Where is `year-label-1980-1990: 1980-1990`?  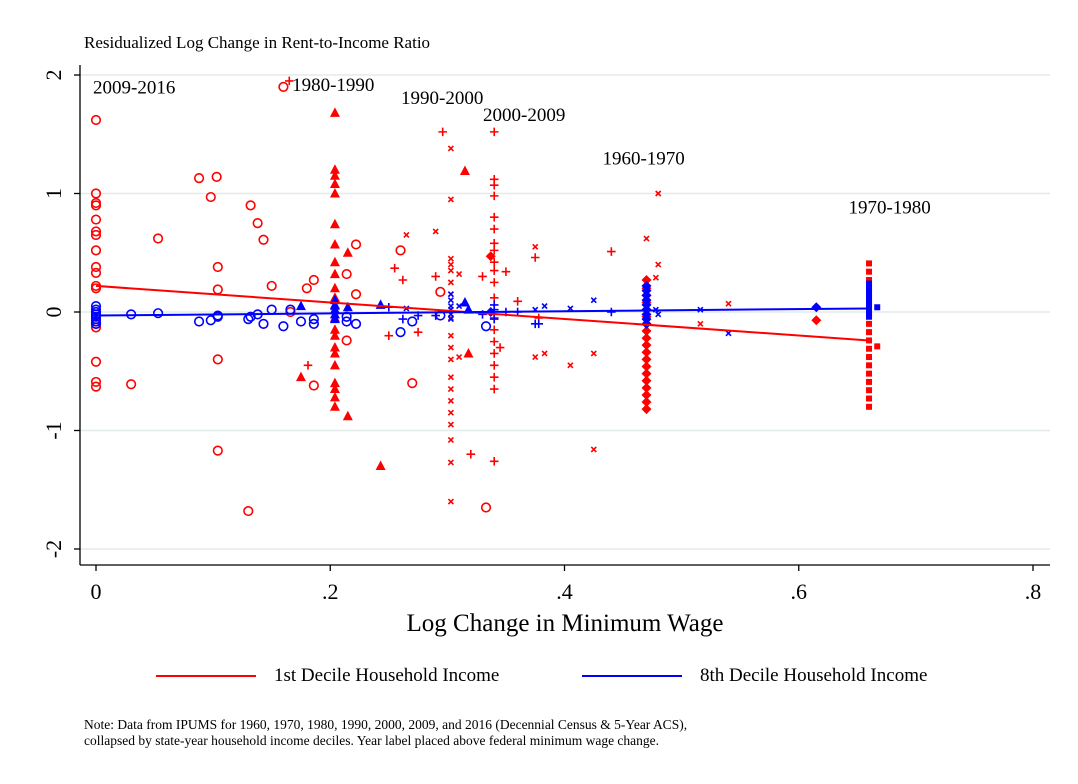
year-label-1980-1990: 1980-1990 is located at coordinates (333, 85).